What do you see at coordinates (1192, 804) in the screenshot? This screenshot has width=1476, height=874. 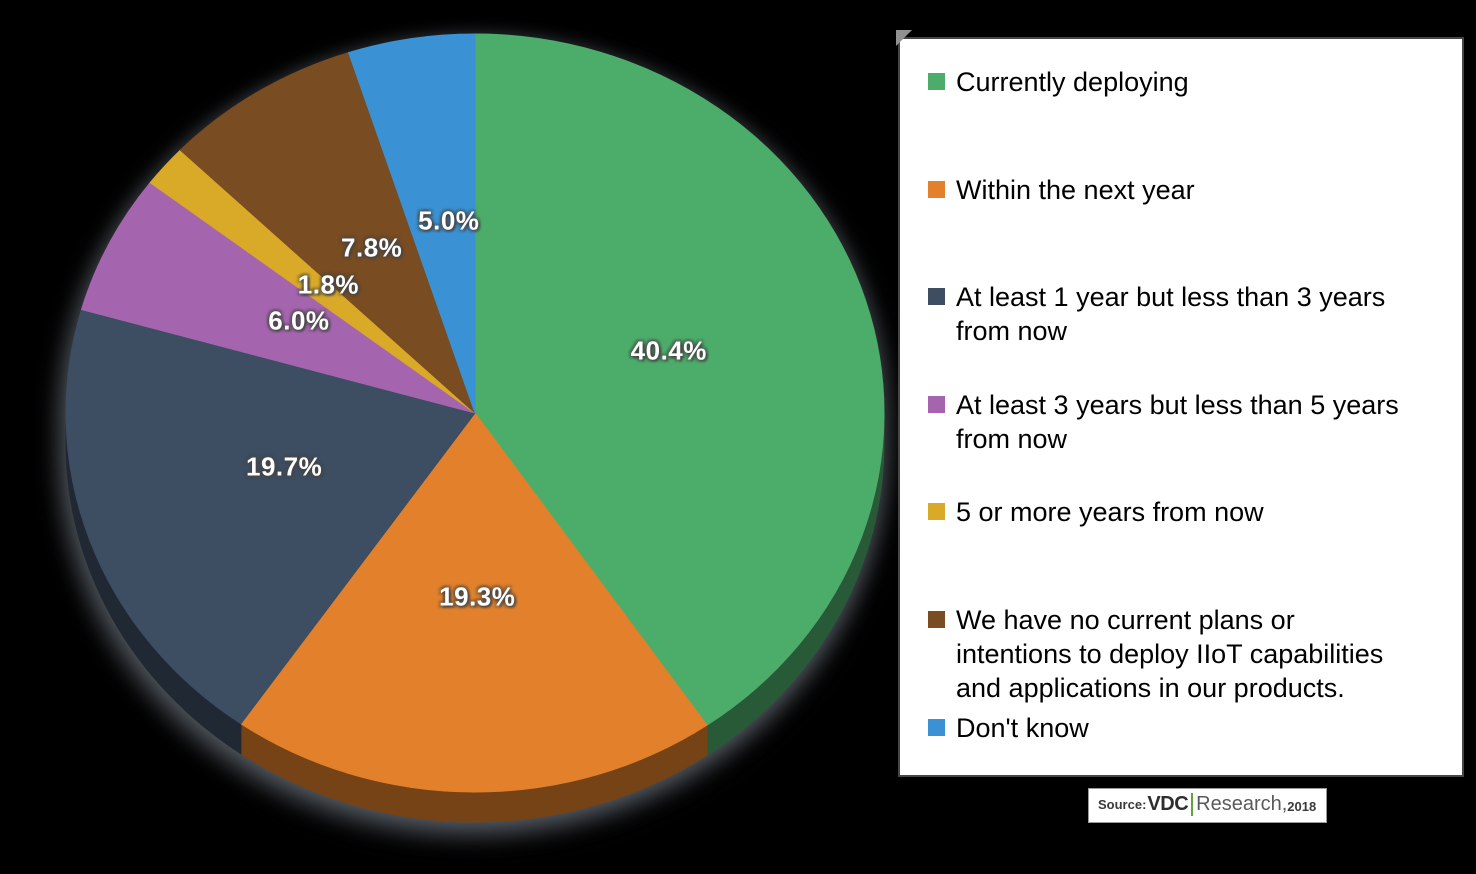 I see `source-divider-bar` at bounding box center [1192, 804].